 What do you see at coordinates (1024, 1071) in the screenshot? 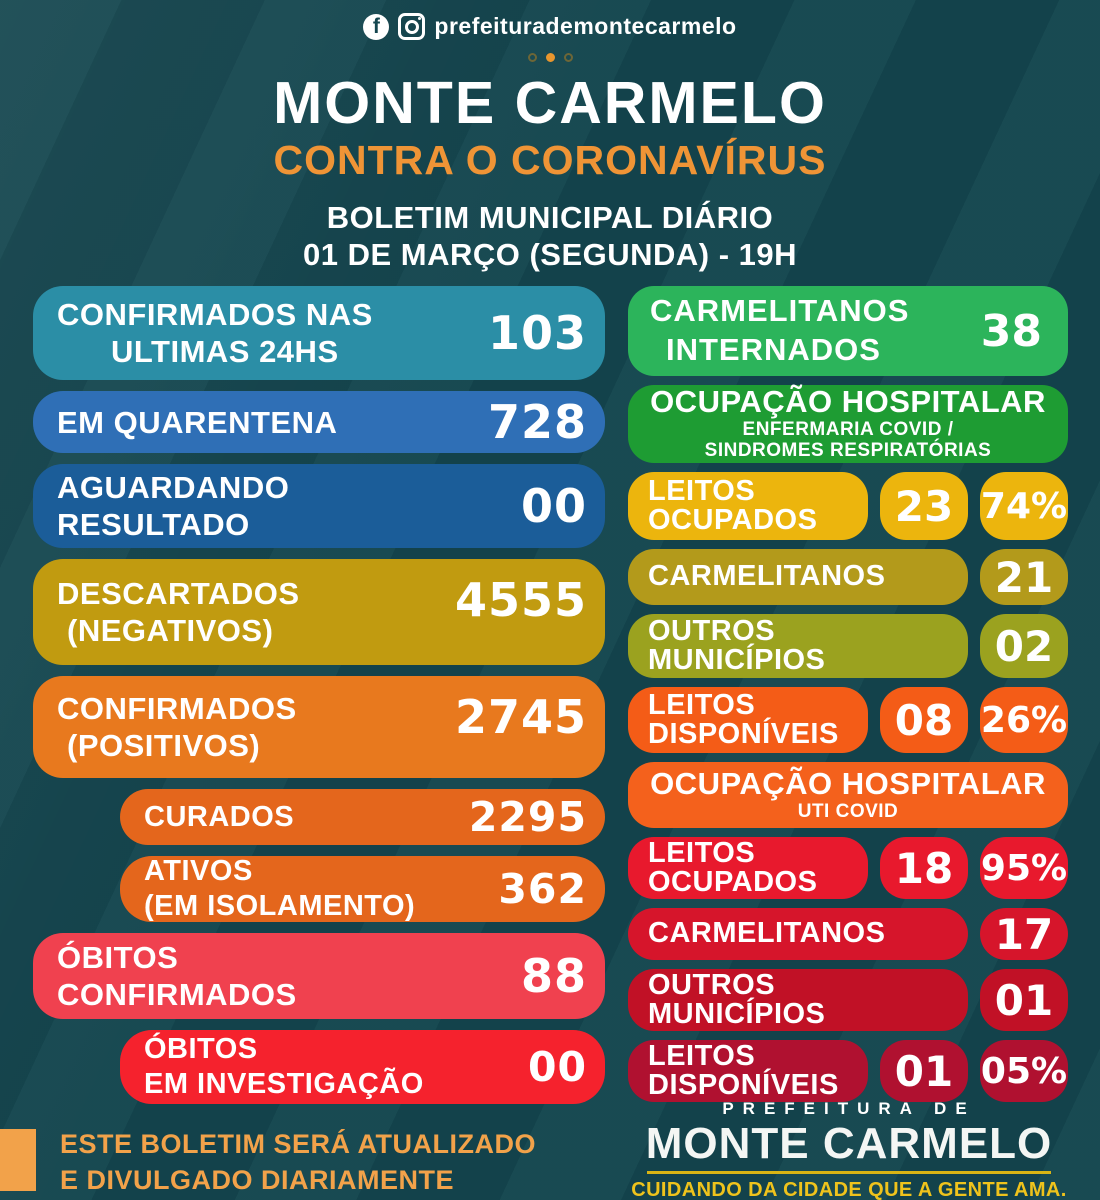
I see `hospital-row-percent: 05%` at bounding box center [1024, 1071].